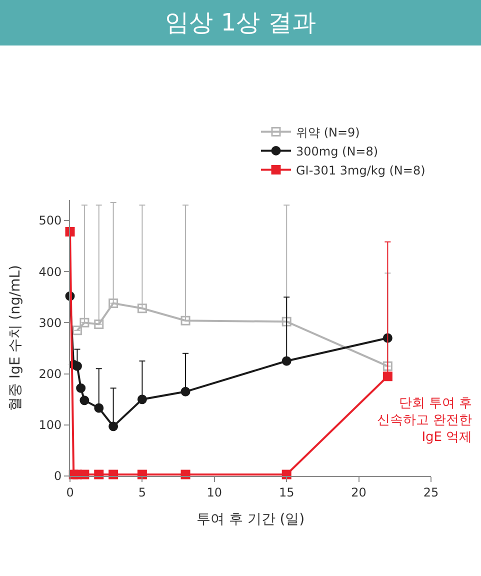 The image size is (481, 576). I want to click on y-tick-label: 500, so click(50, 221).